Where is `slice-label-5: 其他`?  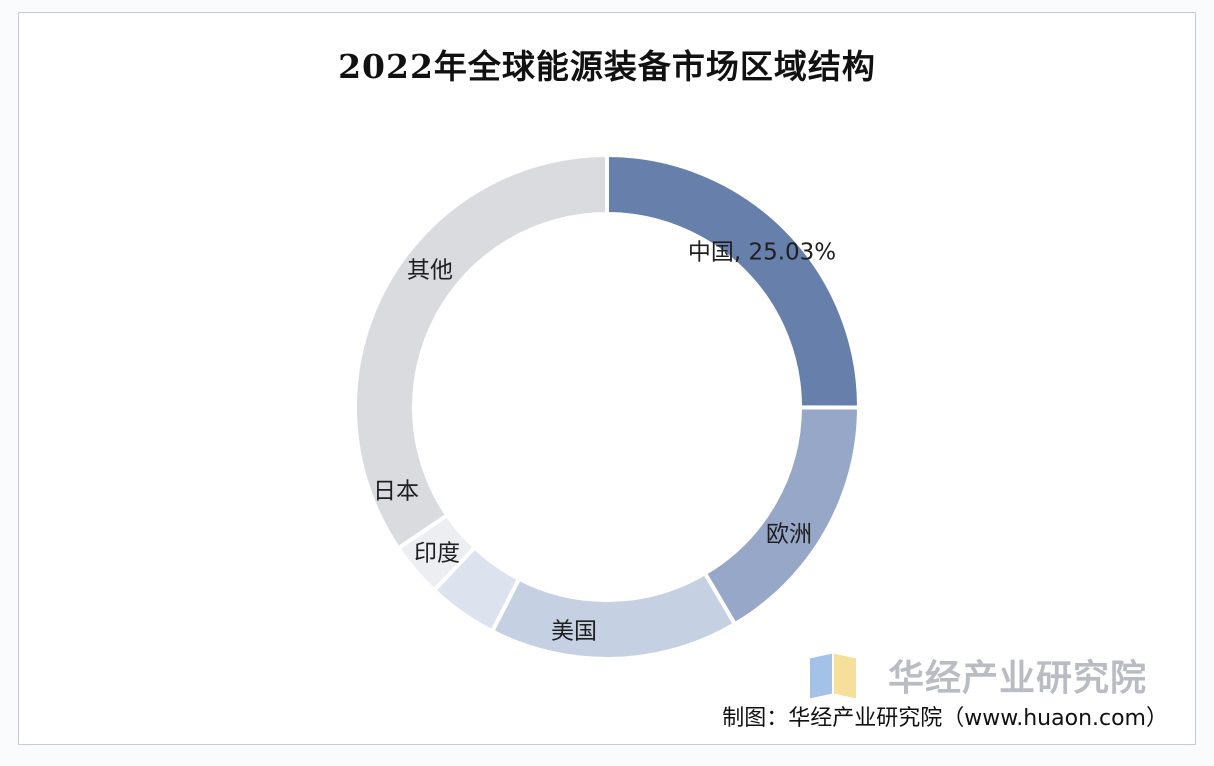
slice-label-5: 其他 is located at coordinates (430, 271).